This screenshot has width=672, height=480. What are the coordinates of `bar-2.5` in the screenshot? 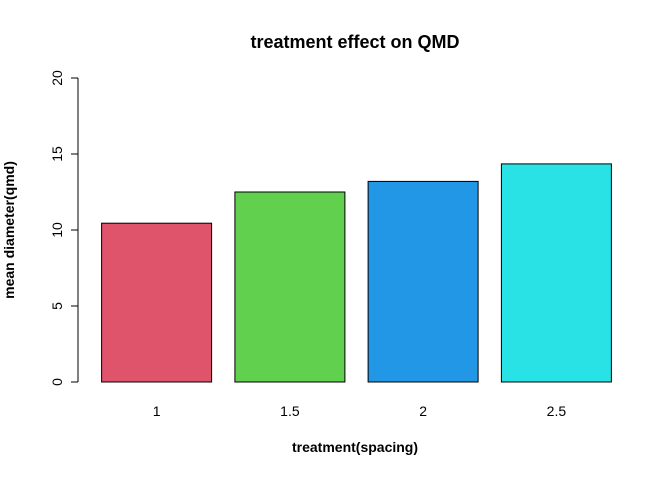 It's located at (556, 273).